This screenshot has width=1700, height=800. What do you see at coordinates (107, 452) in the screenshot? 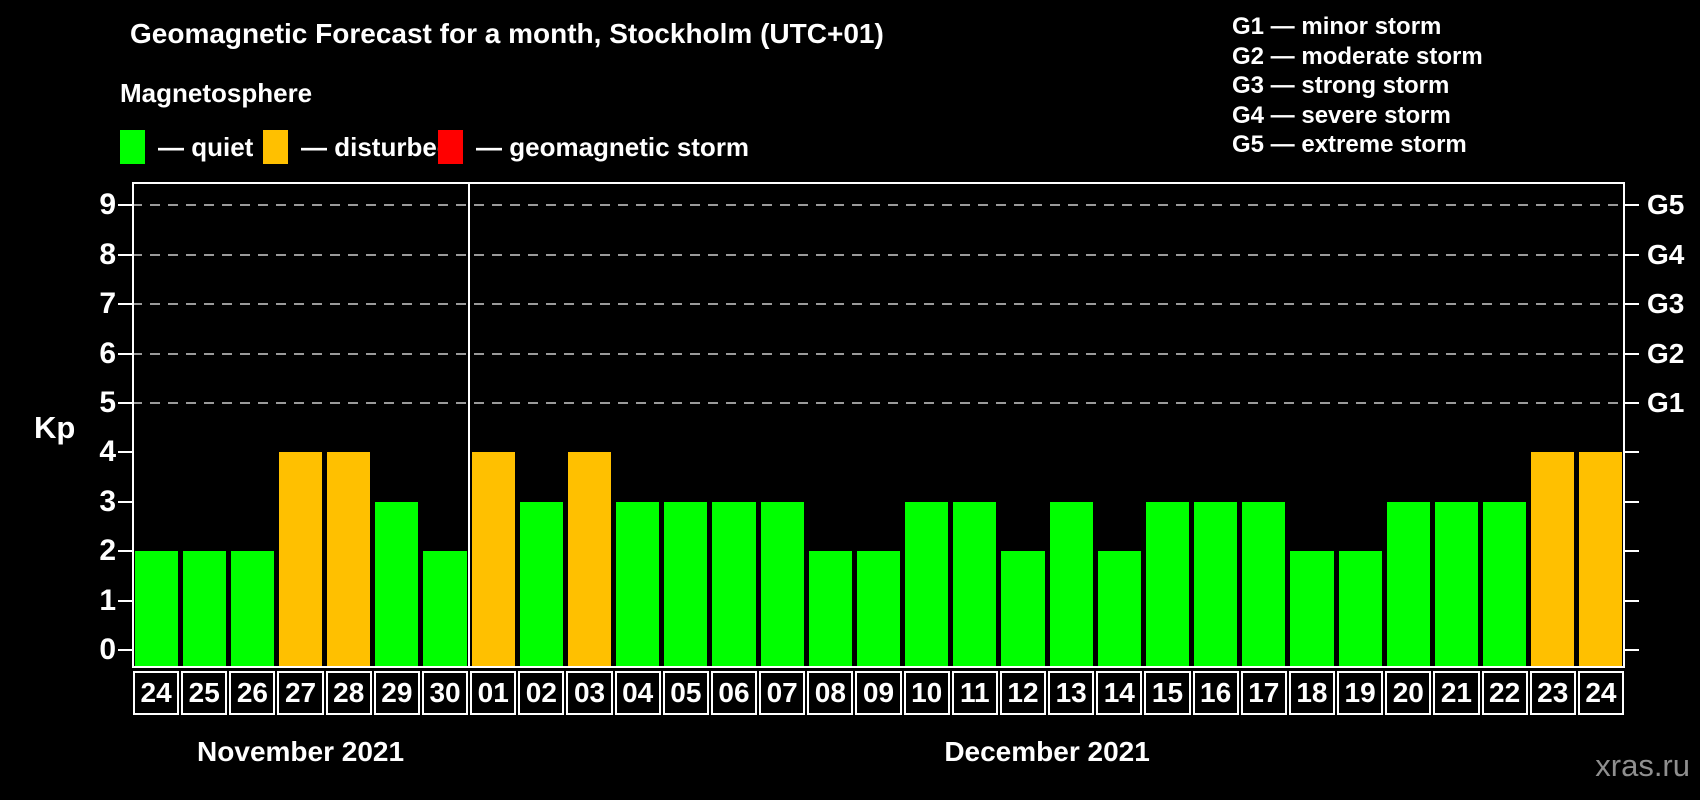
I see `y-tick-label: 4` at bounding box center [107, 452].